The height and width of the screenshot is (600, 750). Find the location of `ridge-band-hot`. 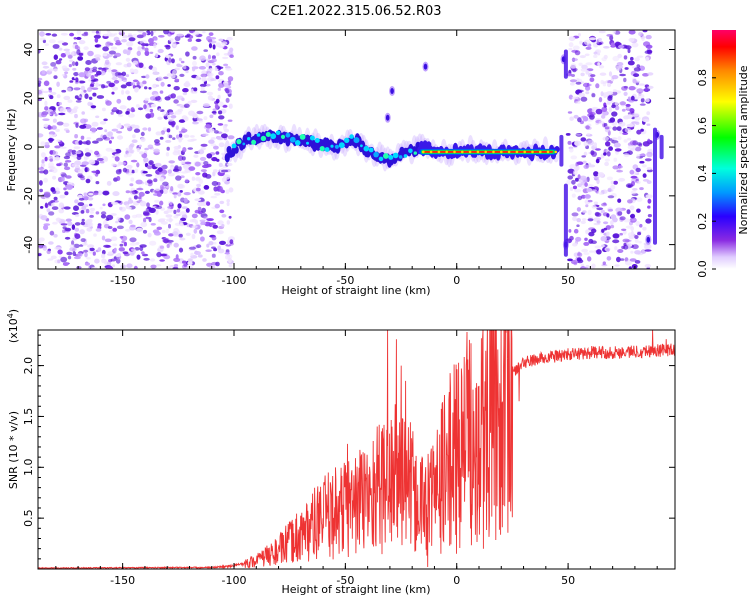

ridge-band-hot is located at coordinates (509, 152).